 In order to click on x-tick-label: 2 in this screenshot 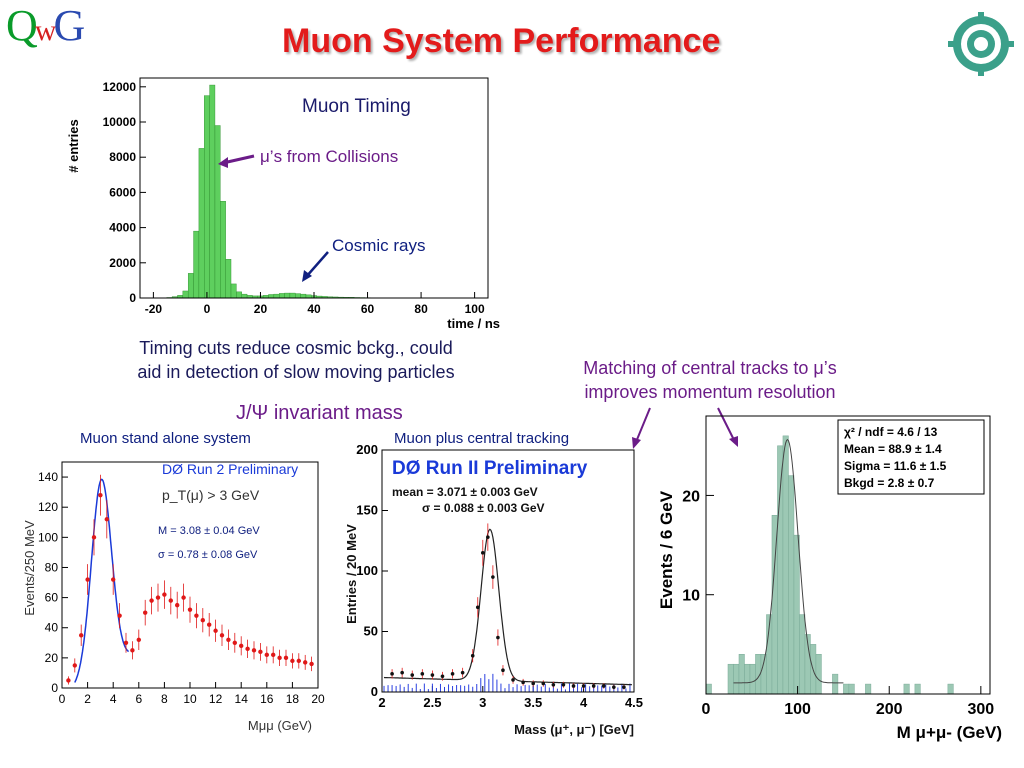, I will do `click(87, 699)`.